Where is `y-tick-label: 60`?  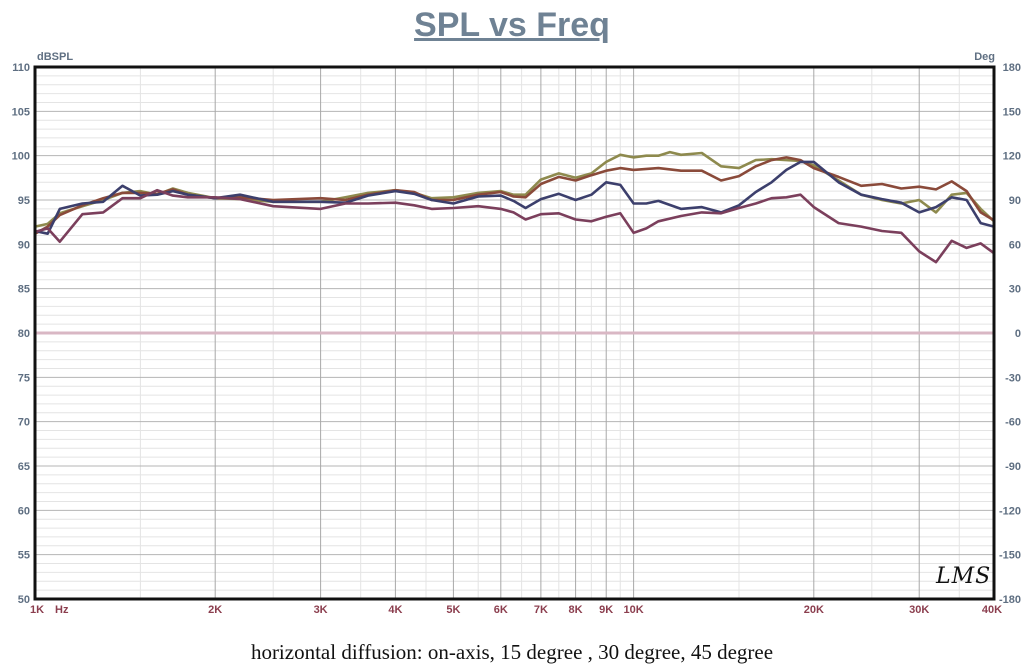 y-tick-label: 60 is located at coordinates (24, 511).